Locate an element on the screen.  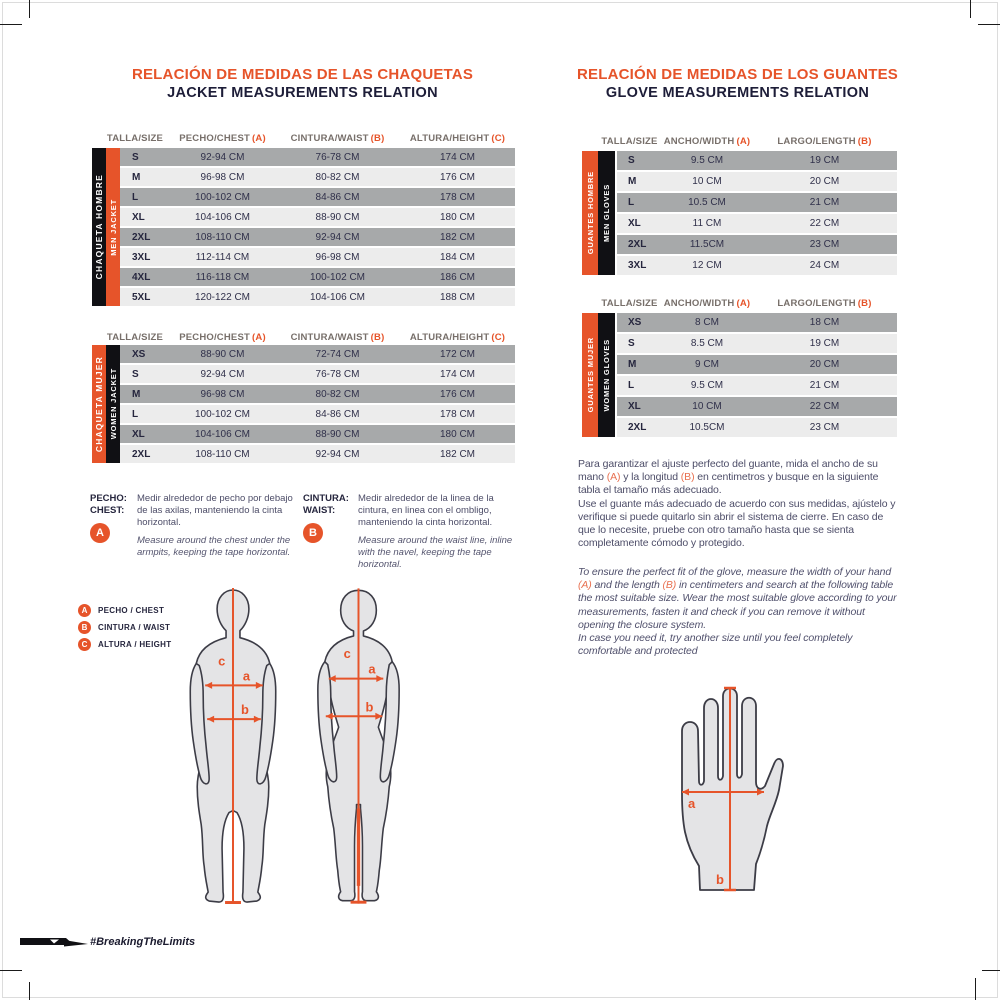
inline-key-a: (A) is located at coordinates (585, 585).